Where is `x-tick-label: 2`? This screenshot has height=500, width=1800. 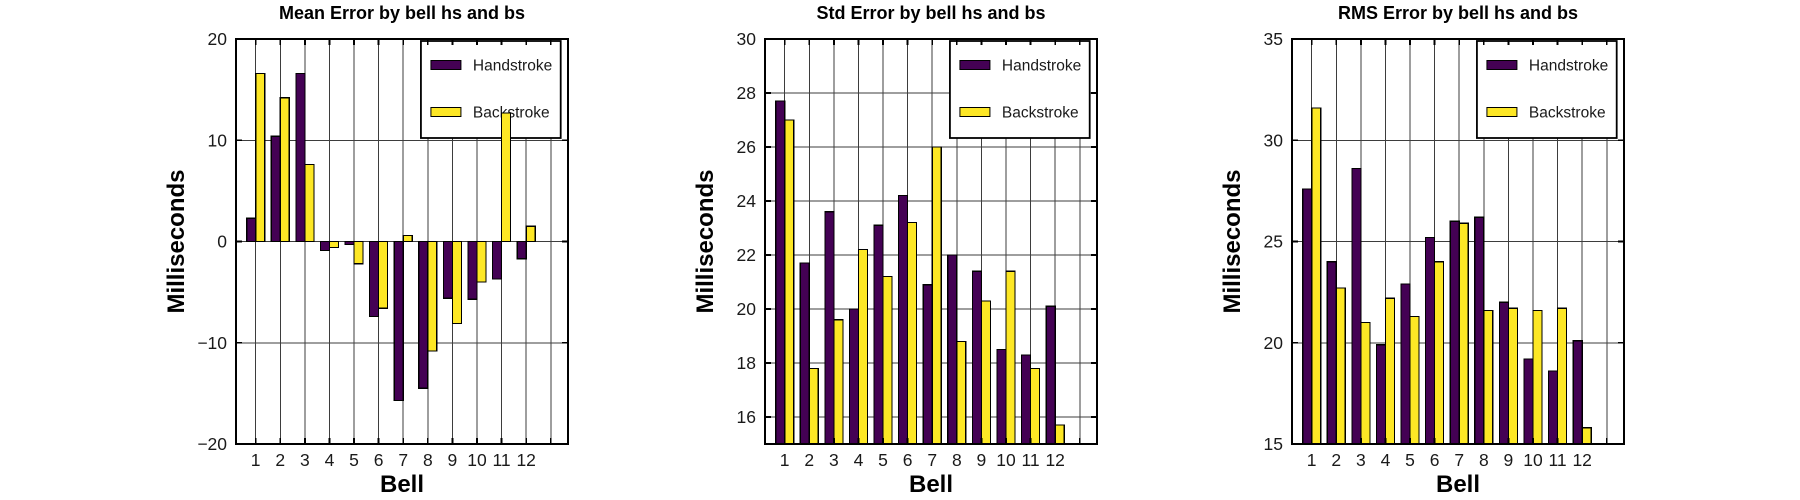
x-tick-label: 2 is located at coordinates (280, 460).